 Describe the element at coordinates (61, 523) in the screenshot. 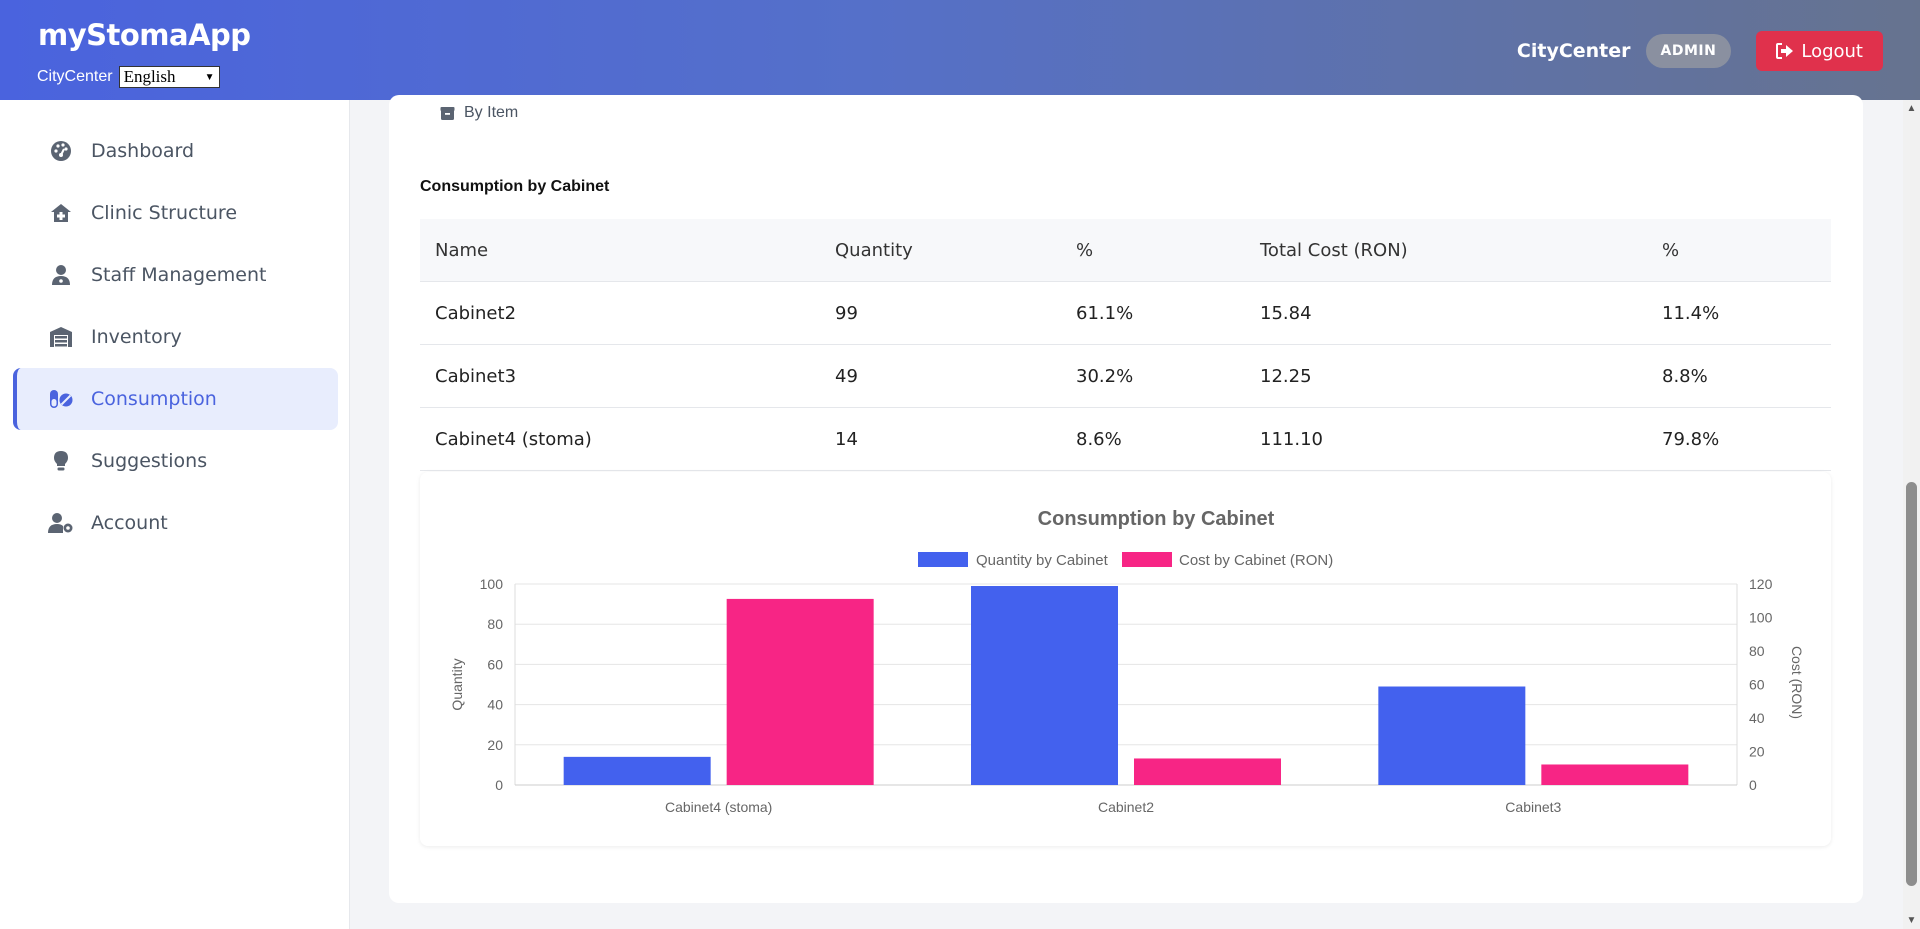

I see `user-gear-icon` at that location.